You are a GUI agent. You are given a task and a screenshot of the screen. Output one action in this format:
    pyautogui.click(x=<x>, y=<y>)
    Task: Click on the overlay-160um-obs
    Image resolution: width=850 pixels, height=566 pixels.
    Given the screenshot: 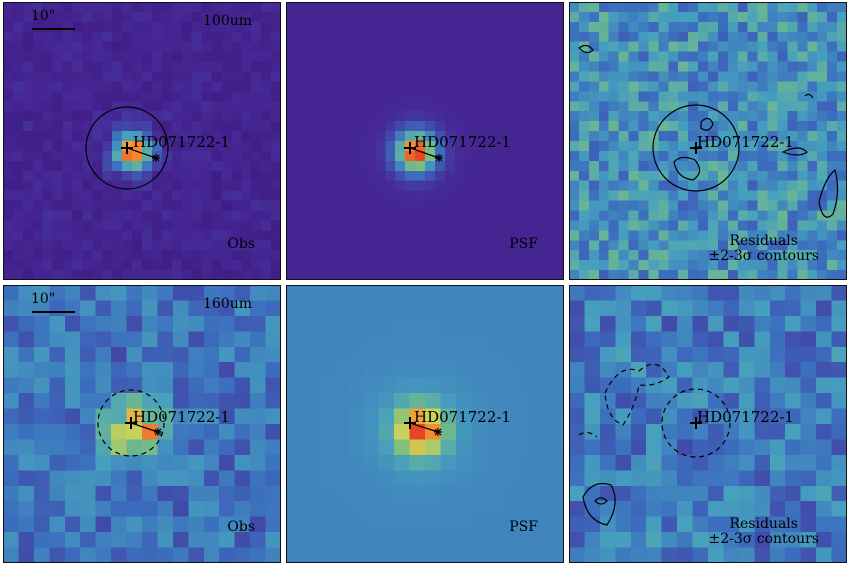 What is the action you would take?
    pyautogui.click(x=98, y=384)
    